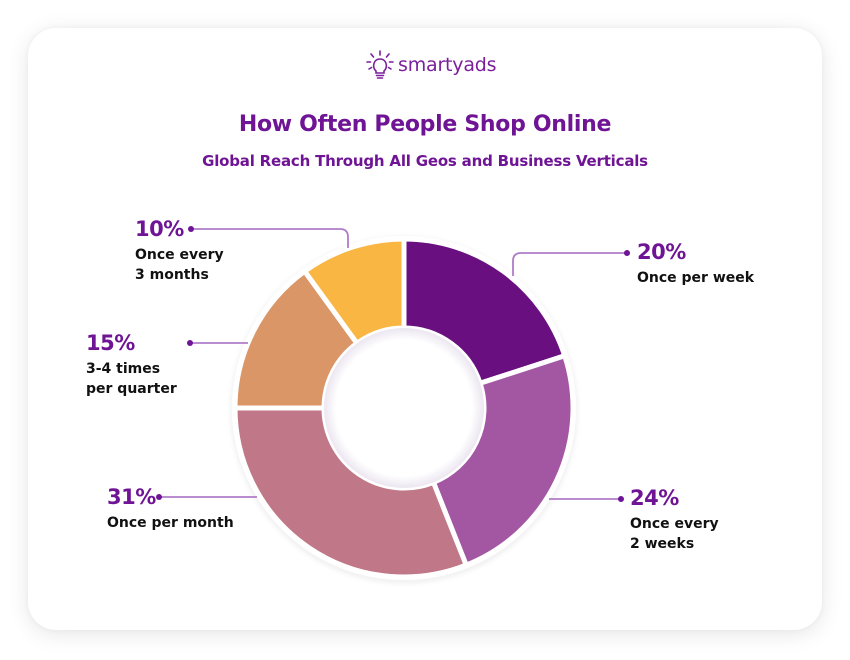  What do you see at coordinates (380, 64) in the screenshot?
I see `lightbulb-icon` at bounding box center [380, 64].